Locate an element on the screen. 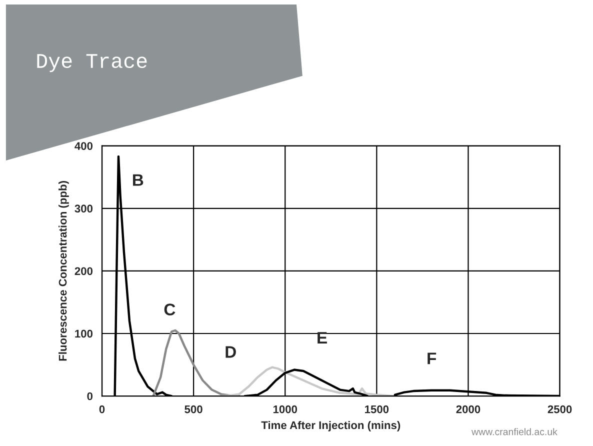 Image resolution: width=593 pixels, height=446 pixels. x-tick-label: 500 is located at coordinates (193, 409).